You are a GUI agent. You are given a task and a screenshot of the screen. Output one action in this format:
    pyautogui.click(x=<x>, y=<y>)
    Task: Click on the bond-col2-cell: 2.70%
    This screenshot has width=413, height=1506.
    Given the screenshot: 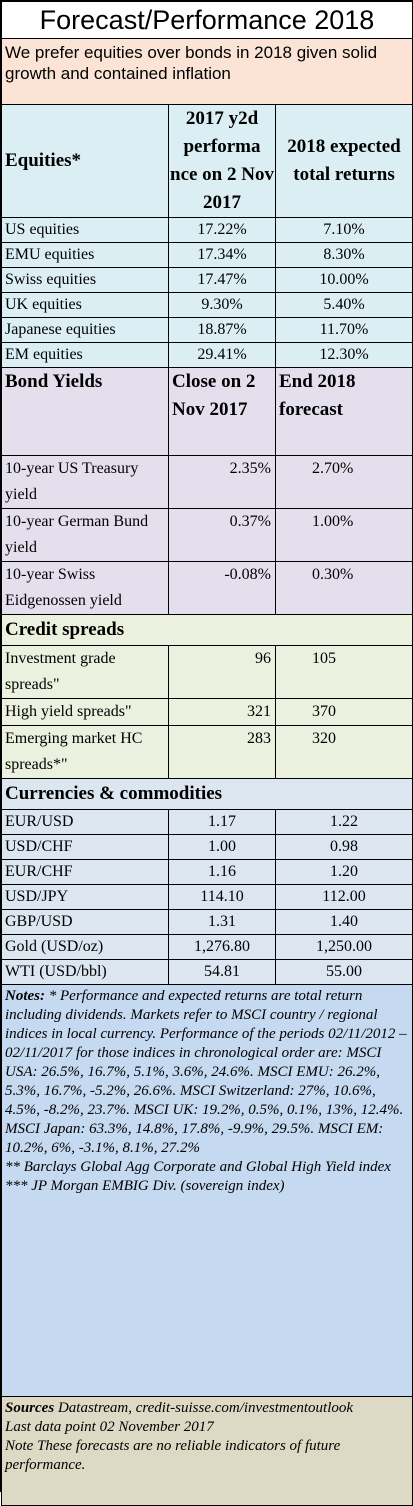 What is the action you would take?
    pyautogui.click(x=344, y=482)
    